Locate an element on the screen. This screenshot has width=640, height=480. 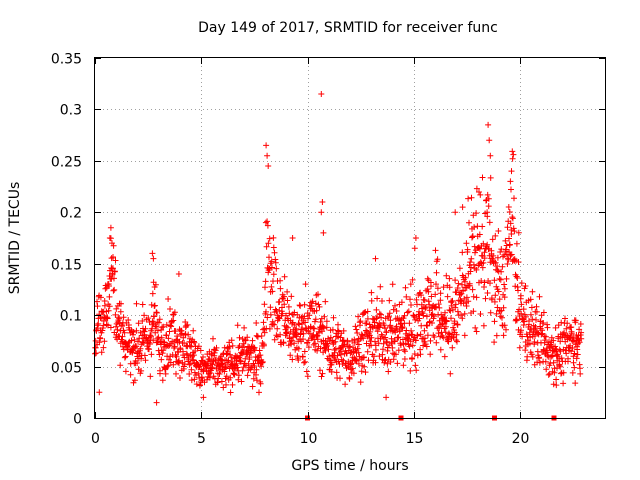
y-tick-label: 0.35 is located at coordinates (66, 60).